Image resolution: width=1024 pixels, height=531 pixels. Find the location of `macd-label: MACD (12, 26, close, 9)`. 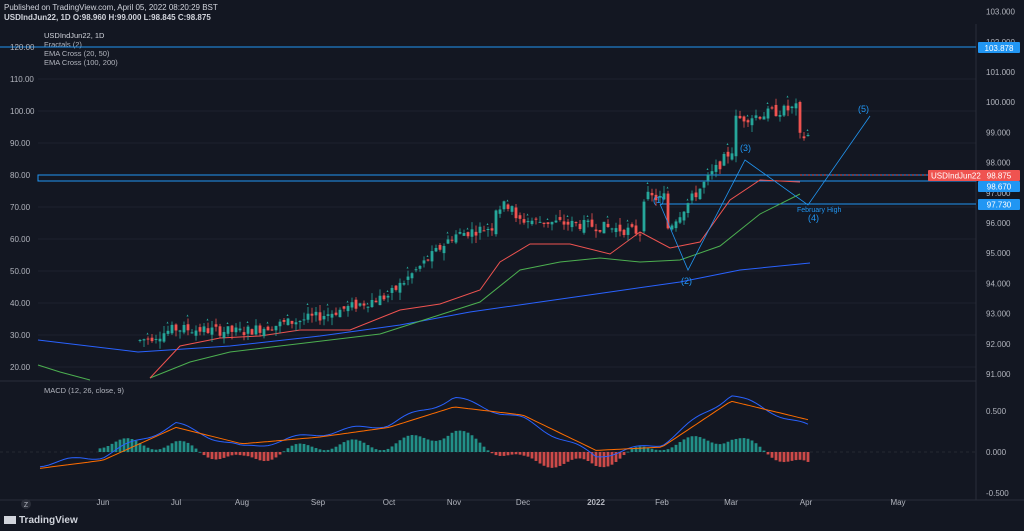

macd-label: MACD (12, 26, close, 9) is located at coordinates (84, 390).